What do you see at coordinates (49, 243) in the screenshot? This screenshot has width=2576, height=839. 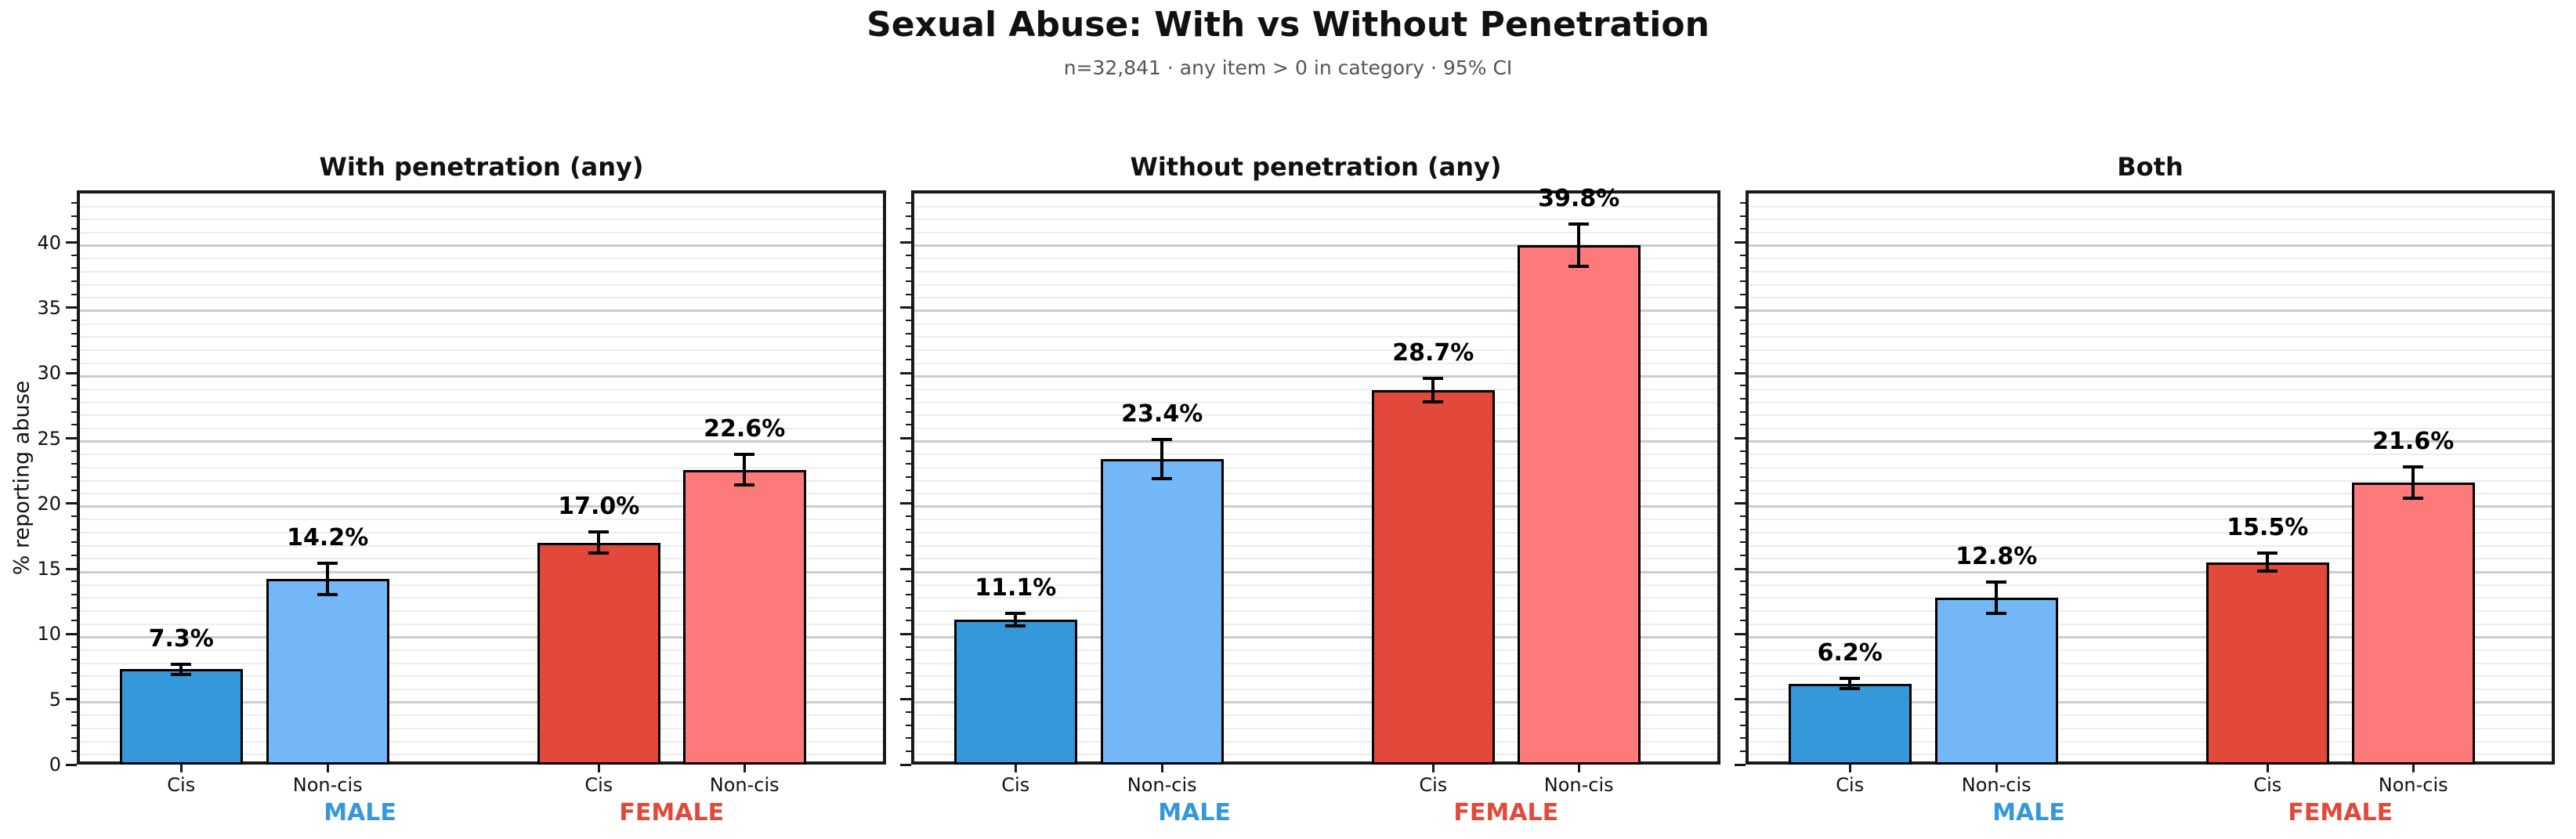 I see `y-tick-label: 40` at bounding box center [49, 243].